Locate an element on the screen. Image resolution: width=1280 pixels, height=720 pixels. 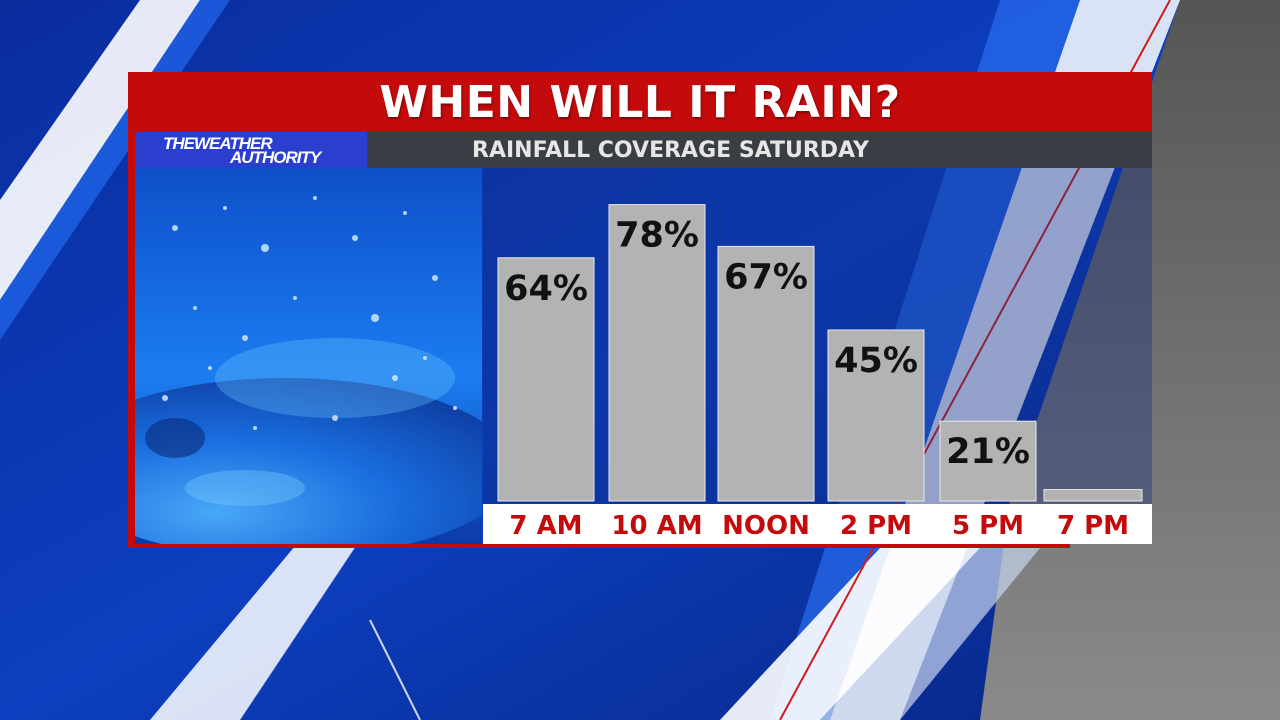
bar-value-label: 21% is located at coordinates (988, 452).